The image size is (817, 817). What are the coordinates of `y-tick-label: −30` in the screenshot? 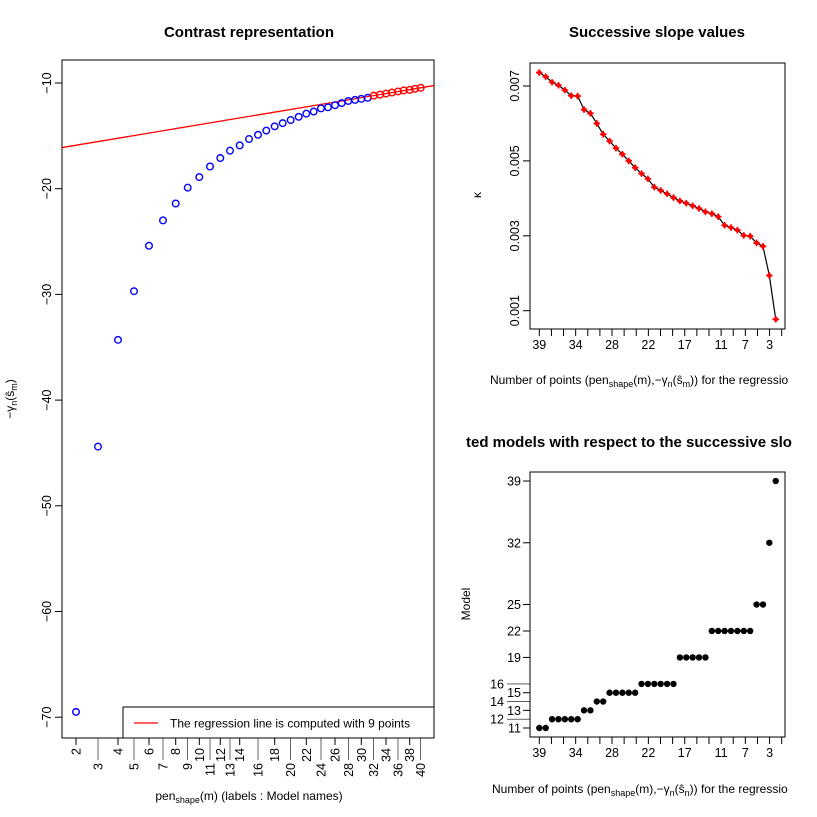 It's located at (47, 294).